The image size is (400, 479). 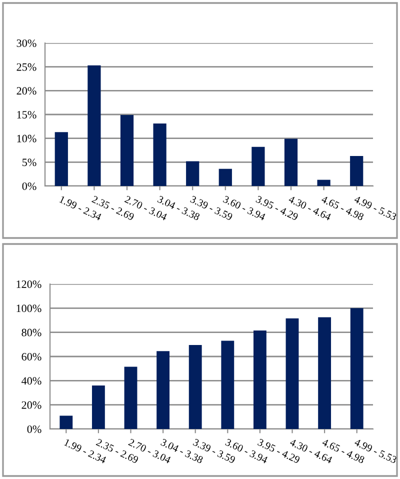 What do you see at coordinates (26, 43) in the screenshot?
I see `y-tick-label: 30%` at bounding box center [26, 43].